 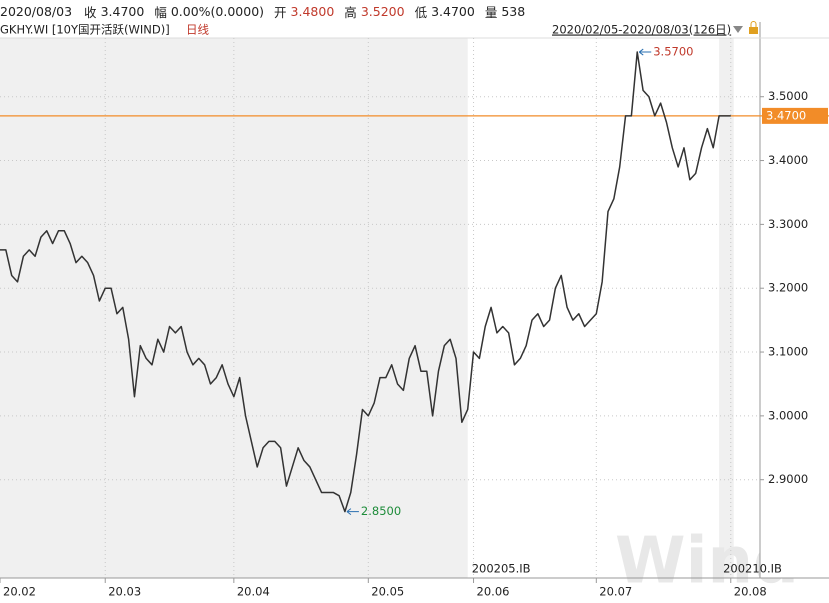 What do you see at coordinates (501, 569) in the screenshot?
I see `contract-label: 200205.IB` at bounding box center [501, 569].